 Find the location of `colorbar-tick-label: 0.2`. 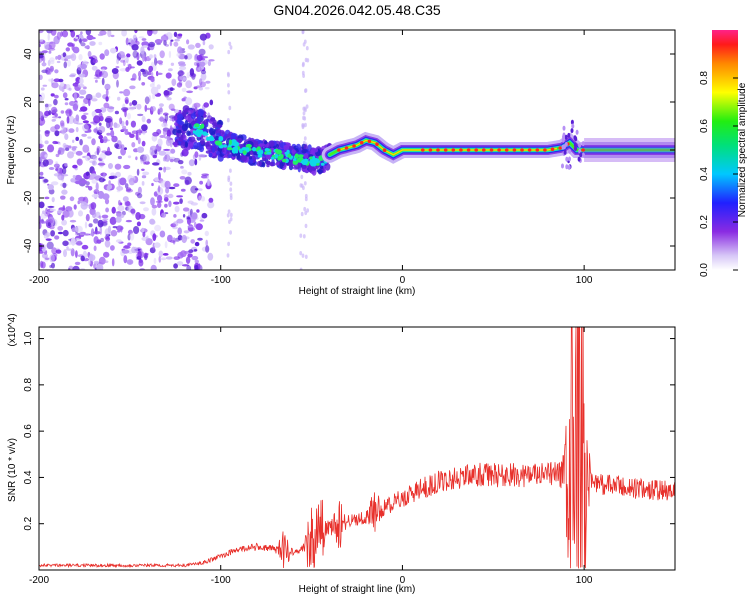

colorbar-tick-label: 0.2 is located at coordinates (704, 222).